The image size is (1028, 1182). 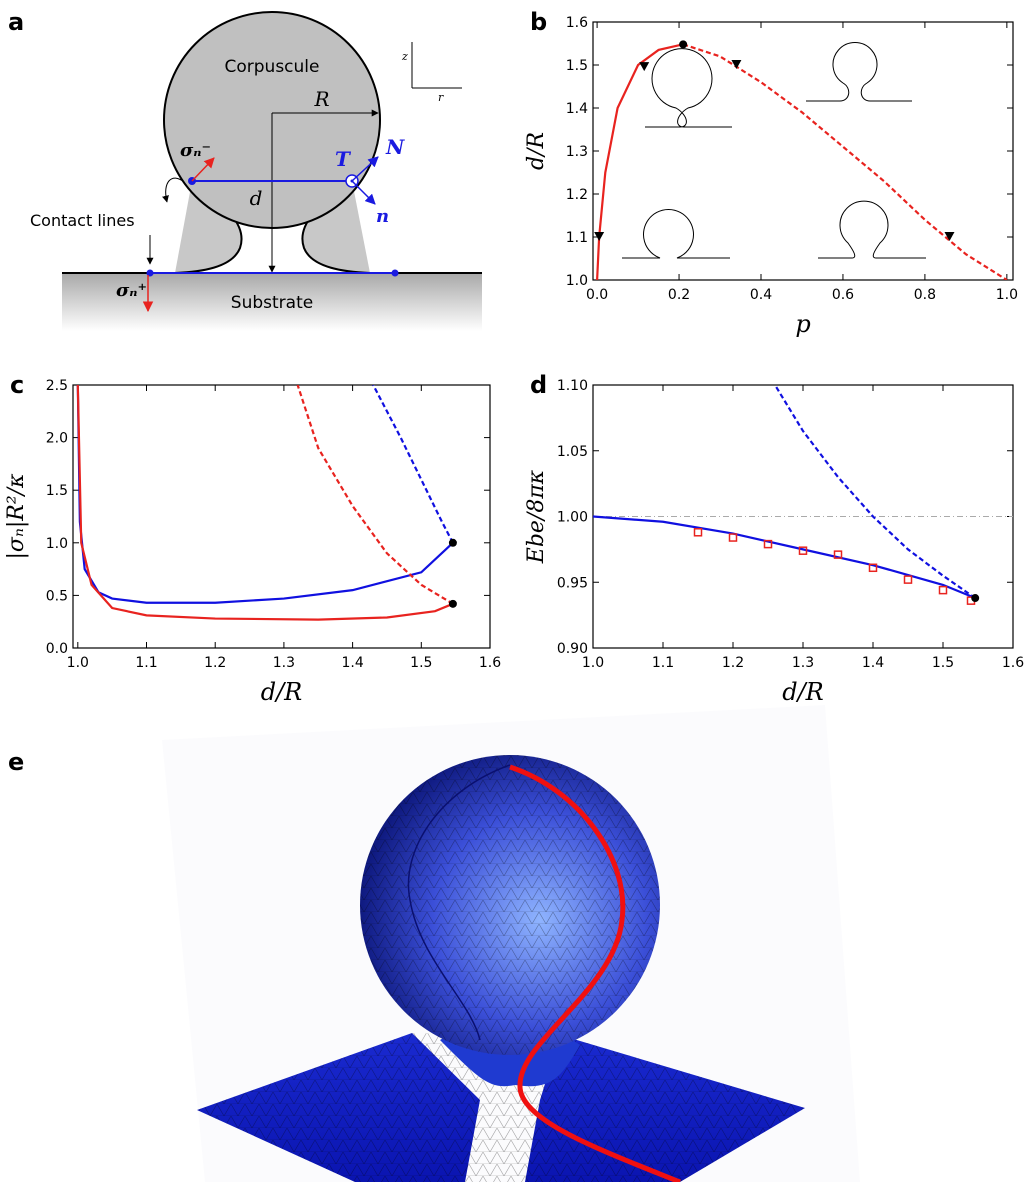 What do you see at coordinates (536, 151) in the screenshot?
I see `y-axis-label: d/R` at bounding box center [536, 151].